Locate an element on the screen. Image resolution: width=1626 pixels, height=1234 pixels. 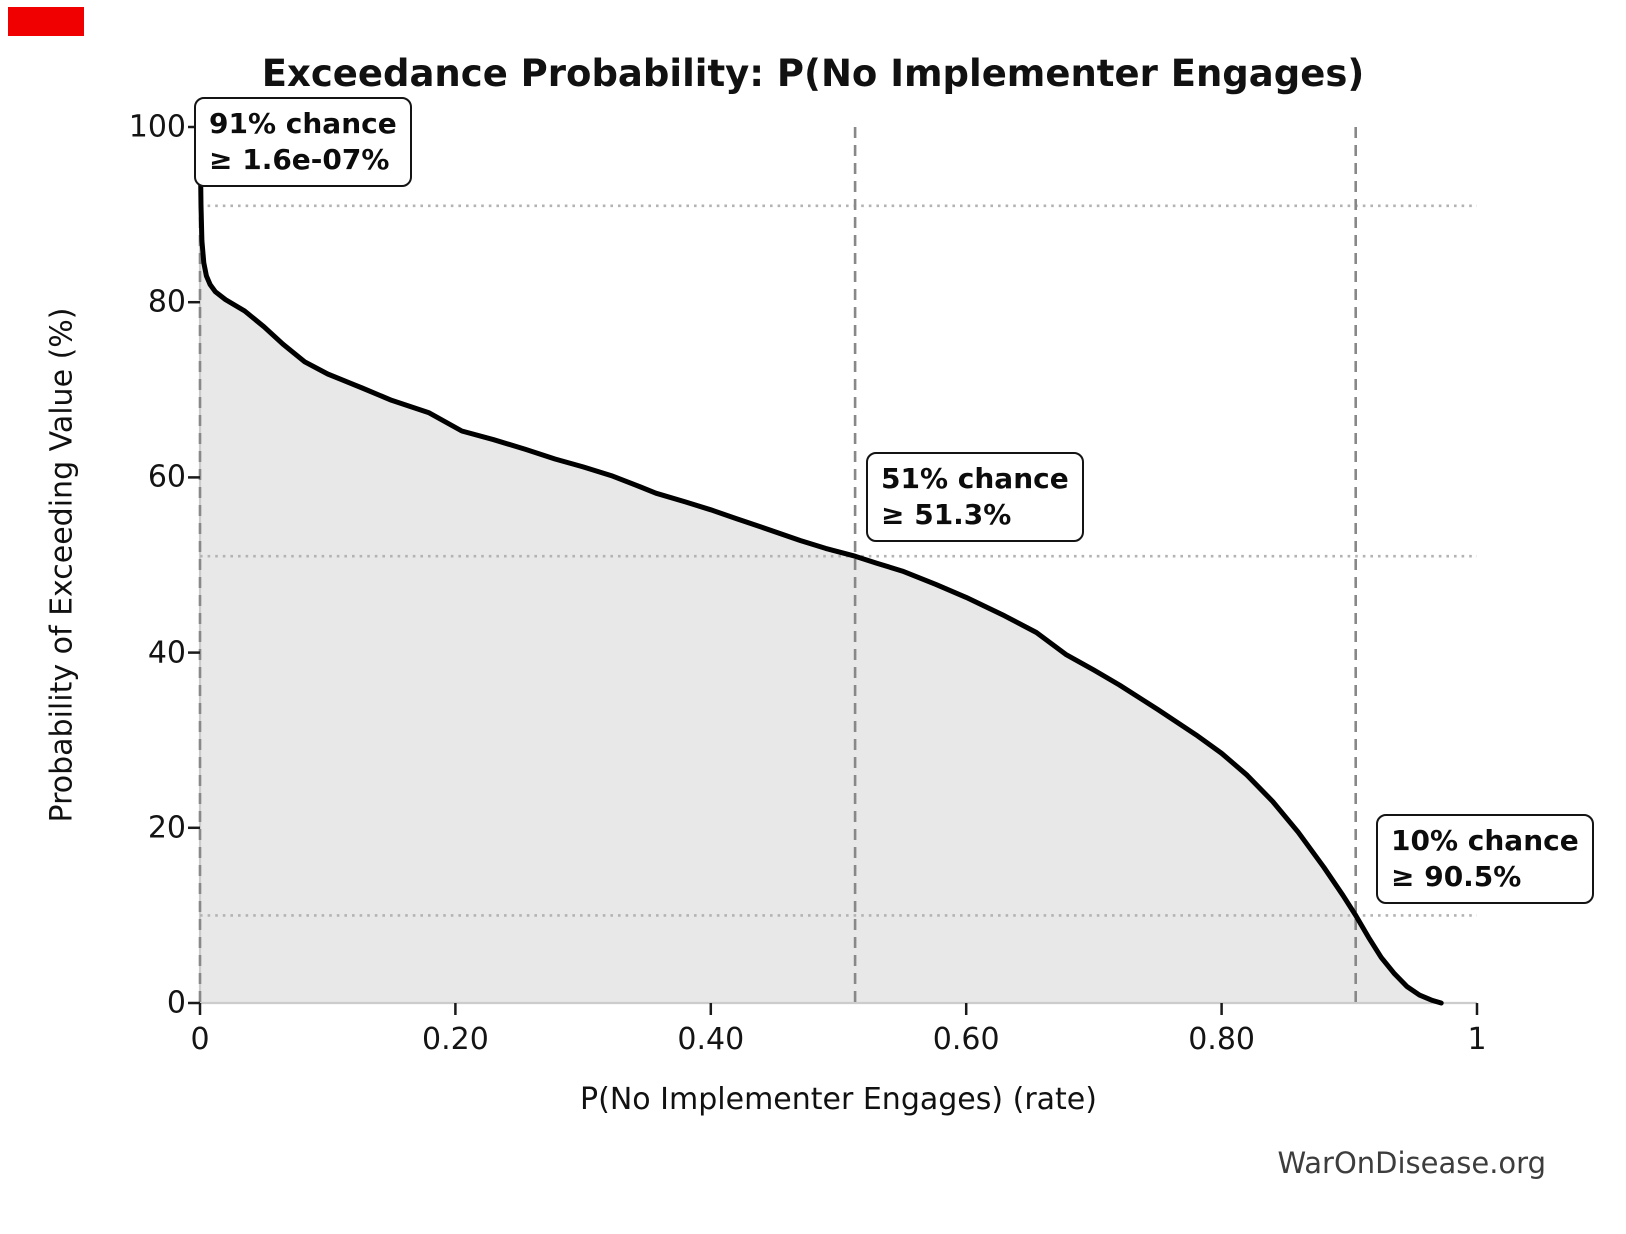
y-tick-label: 20 is located at coordinates (166, 828).